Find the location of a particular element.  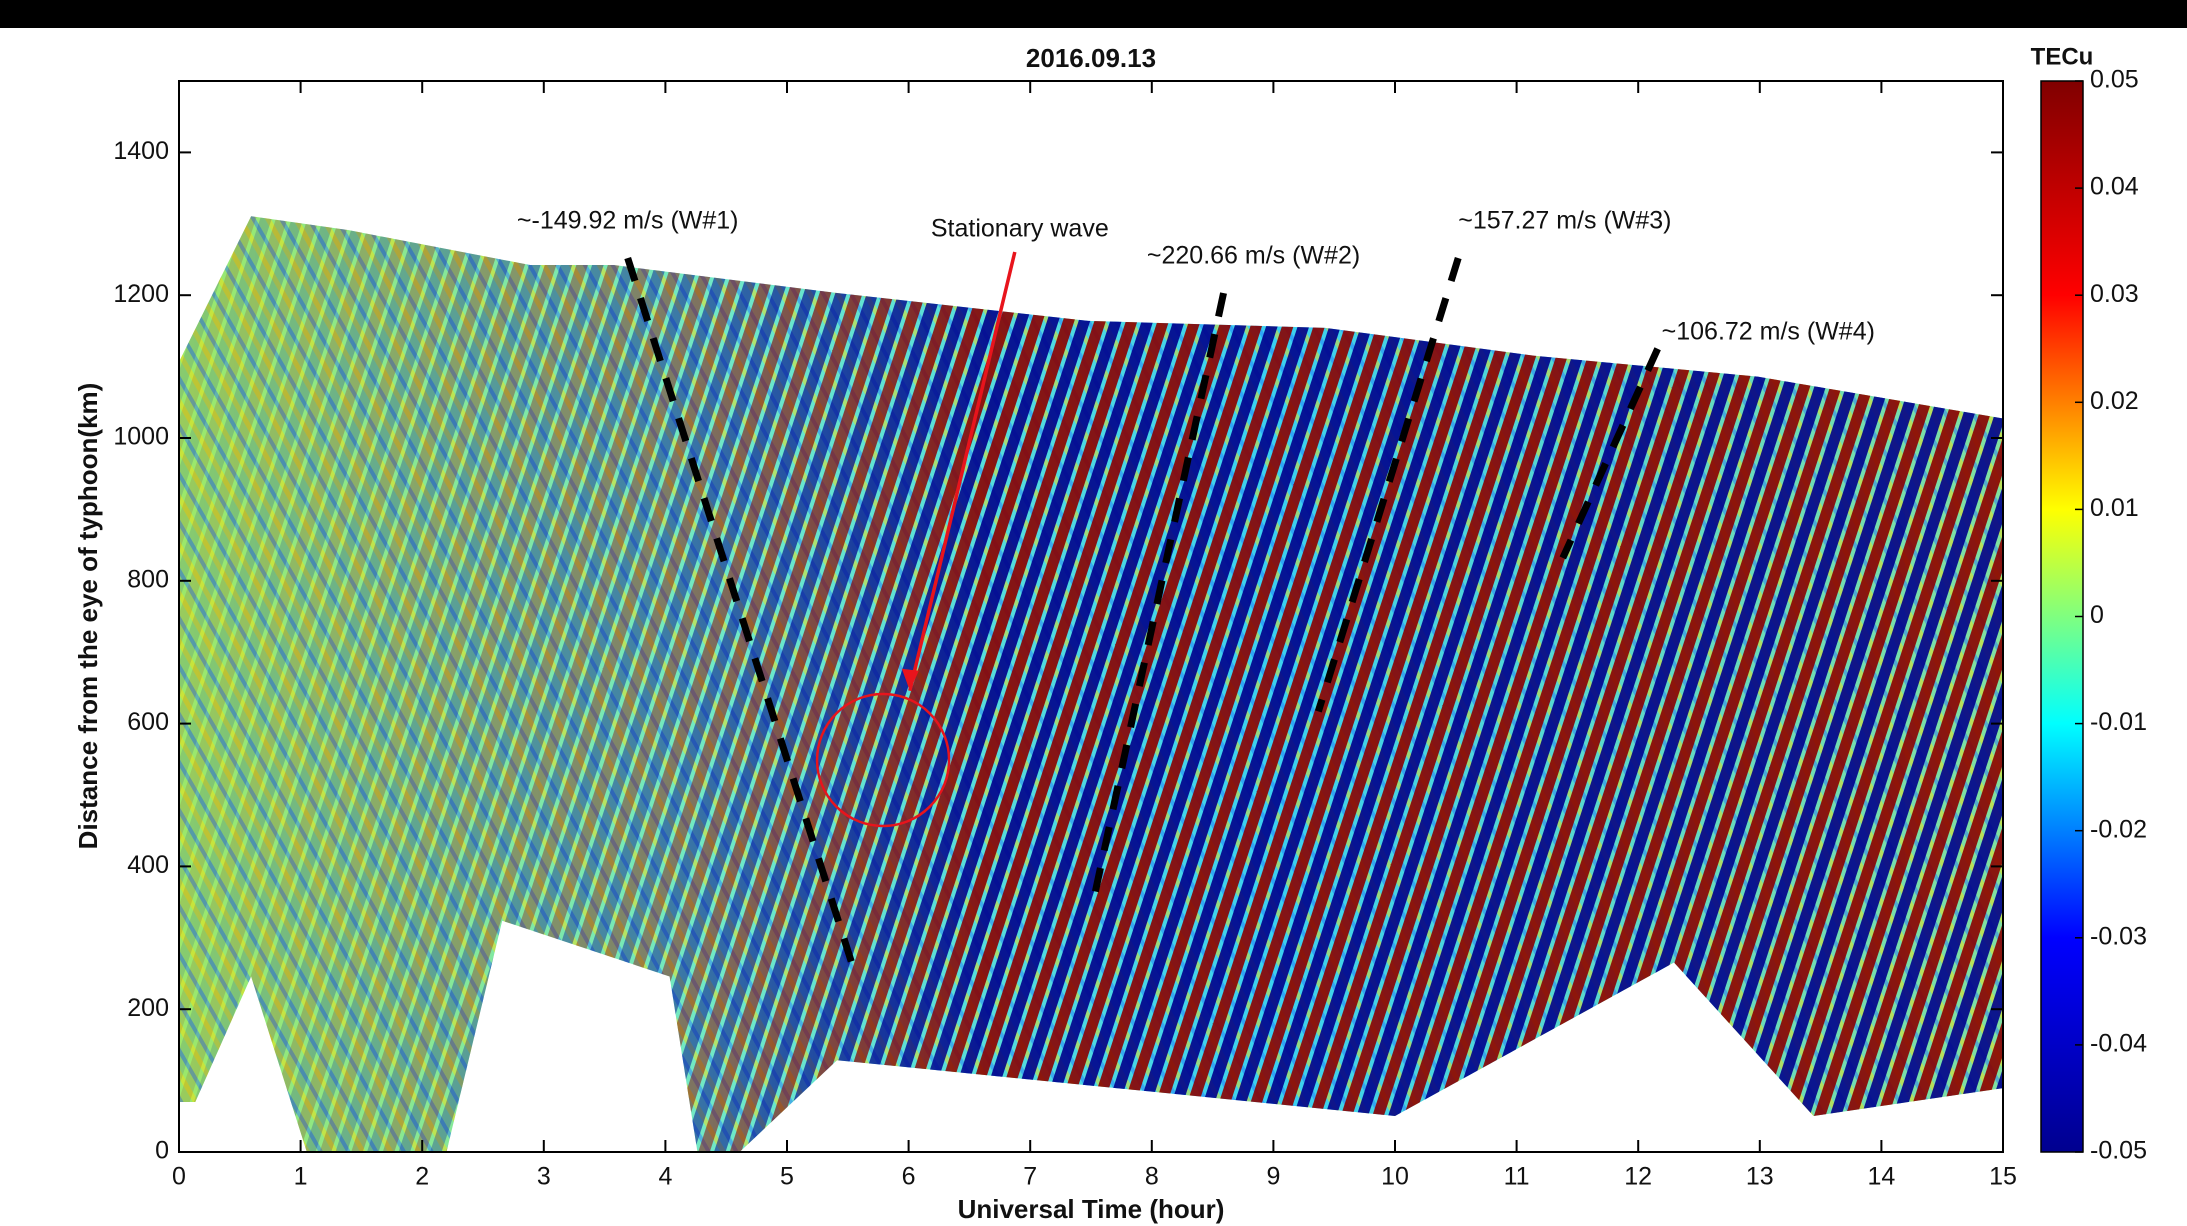

wave-speed-label: ~157.27 m/s (W#3) is located at coordinates (1564, 221).